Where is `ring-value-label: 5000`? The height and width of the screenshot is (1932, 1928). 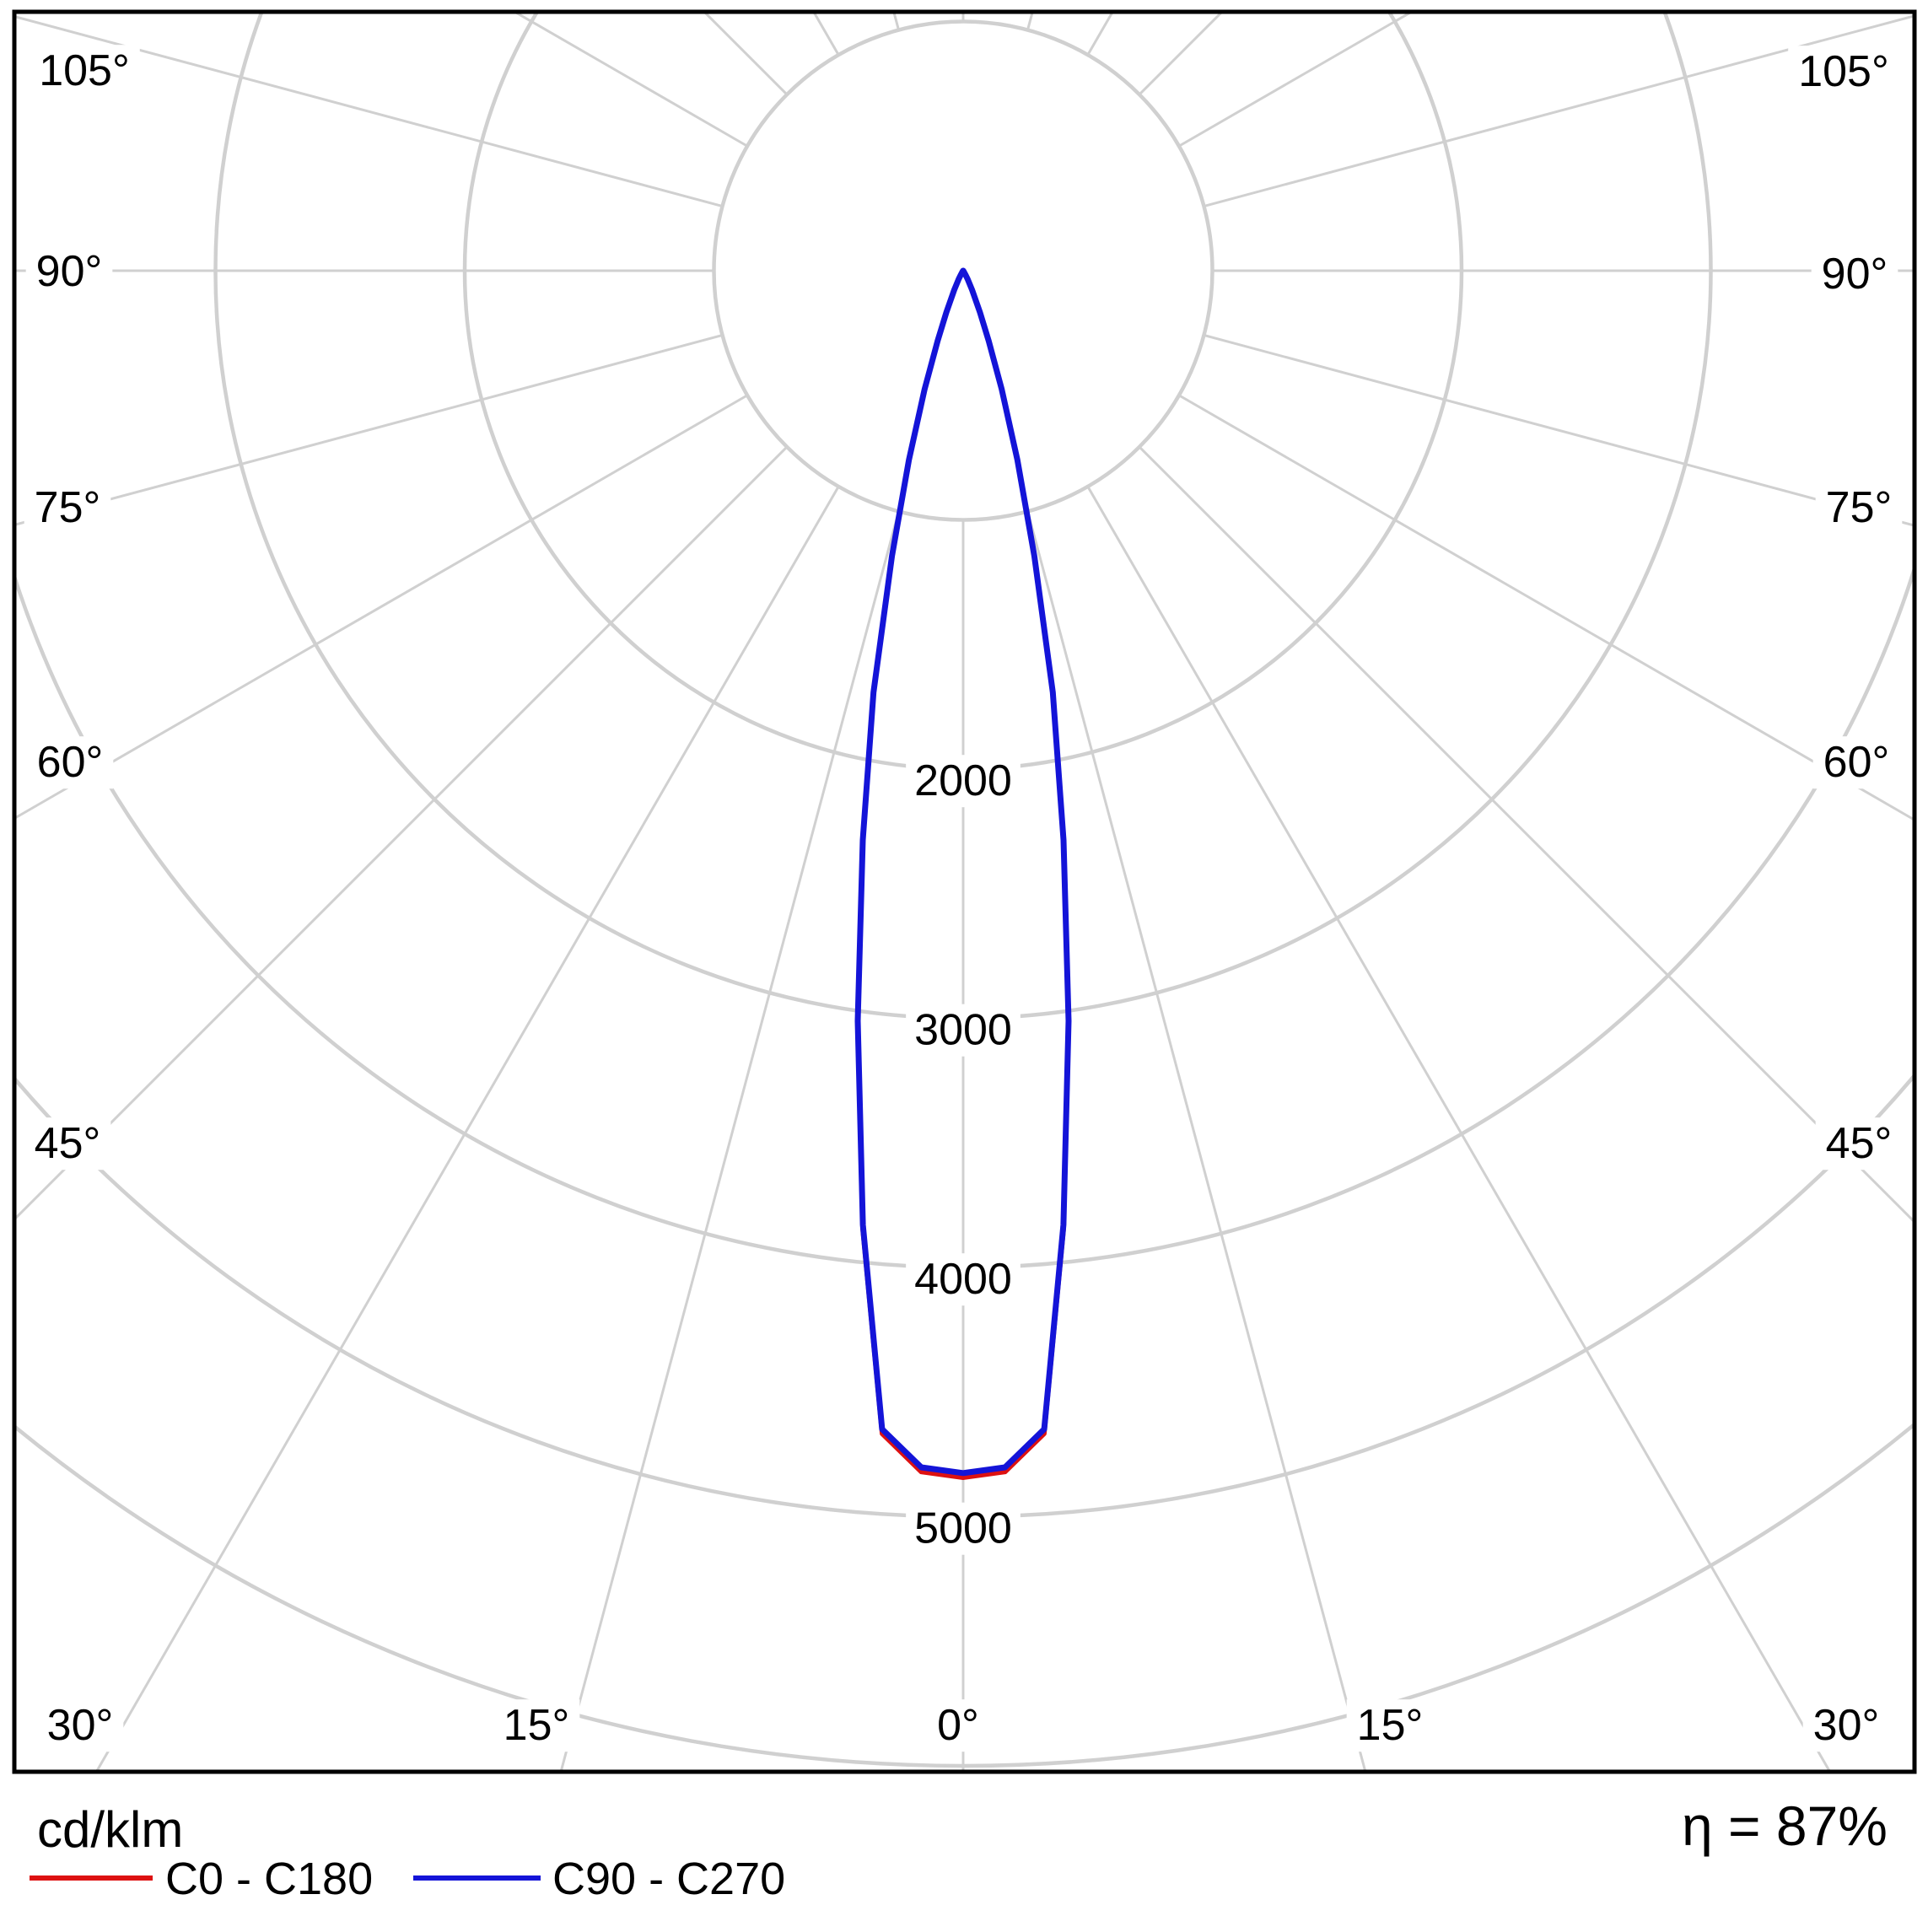
ring-value-label: 5000 is located at coordinates (963, 1529).